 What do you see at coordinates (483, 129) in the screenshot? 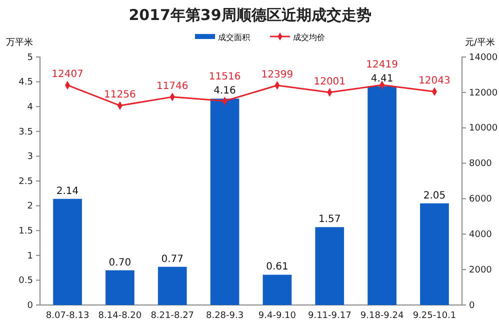
I see `y2-tick-label: 10000` at bounding box center [483, 129].